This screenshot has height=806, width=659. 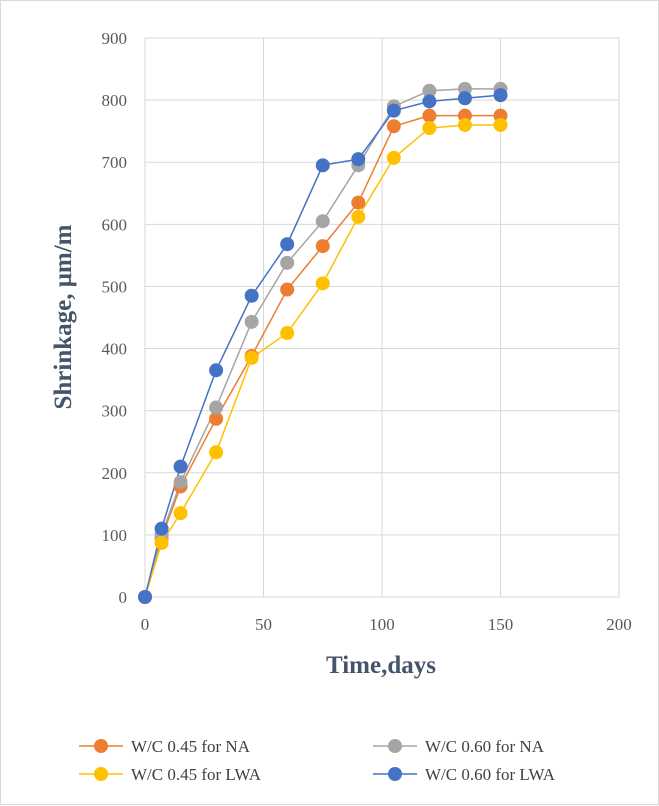 What do you see at coordinates (63, 316) in the screenshot?
I see `y-axis-title: Shrinkage, μm/m` at bounding box center [63, 316].